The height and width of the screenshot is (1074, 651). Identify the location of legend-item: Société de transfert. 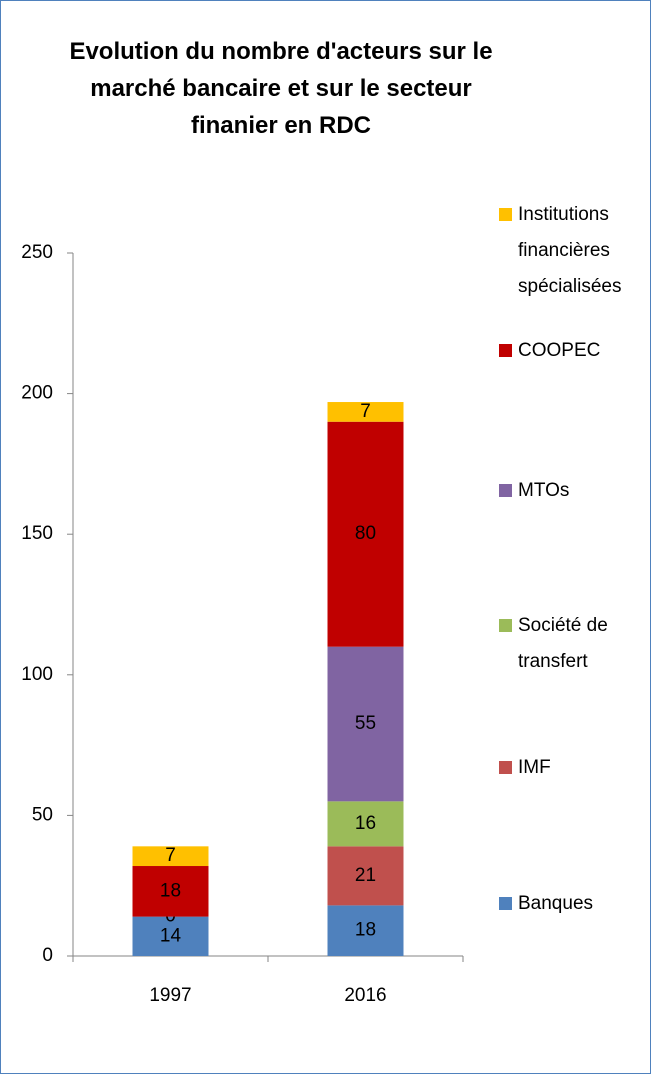
(574, 644).